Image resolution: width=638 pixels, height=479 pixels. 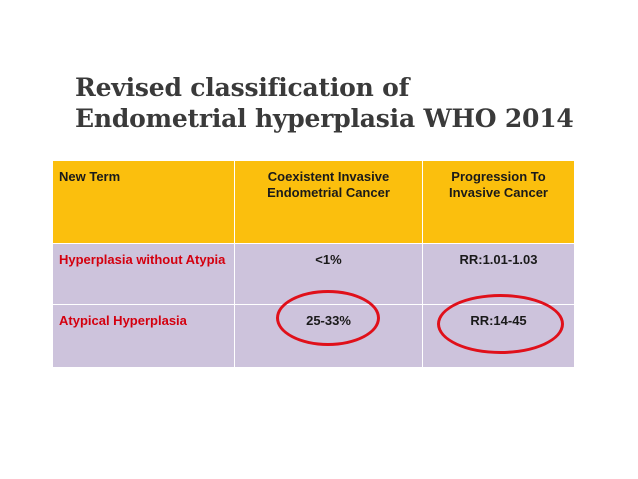 I want to click on highlight-circle-progression, so click(x=500, y=324).